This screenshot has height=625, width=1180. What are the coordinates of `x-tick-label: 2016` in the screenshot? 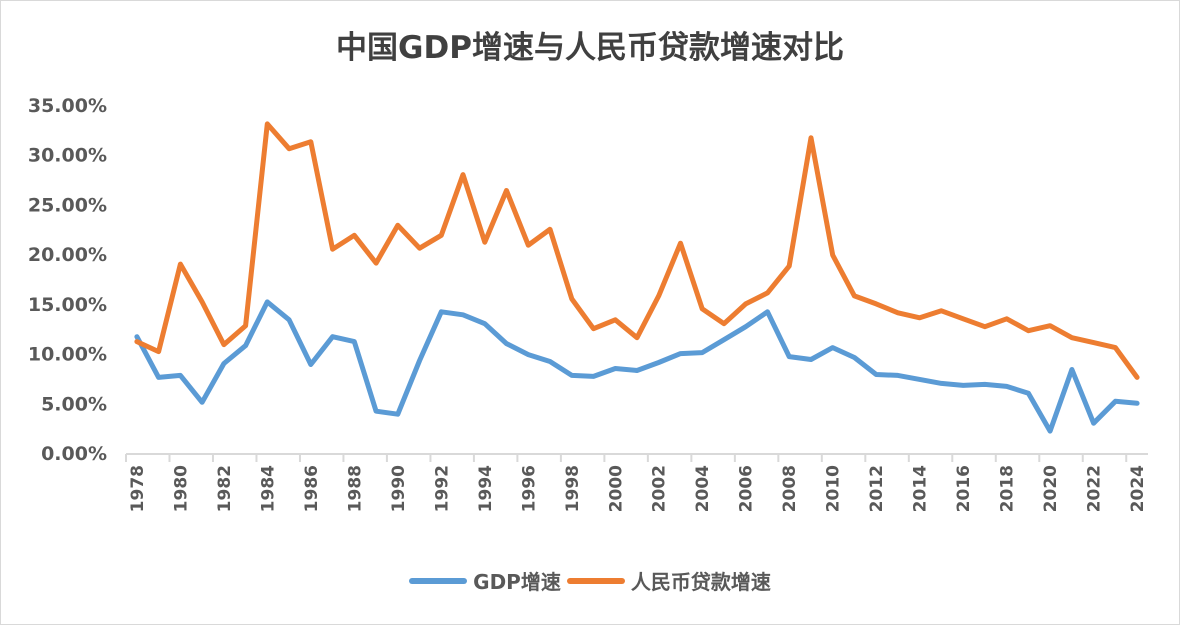 It's located at (964, 488).